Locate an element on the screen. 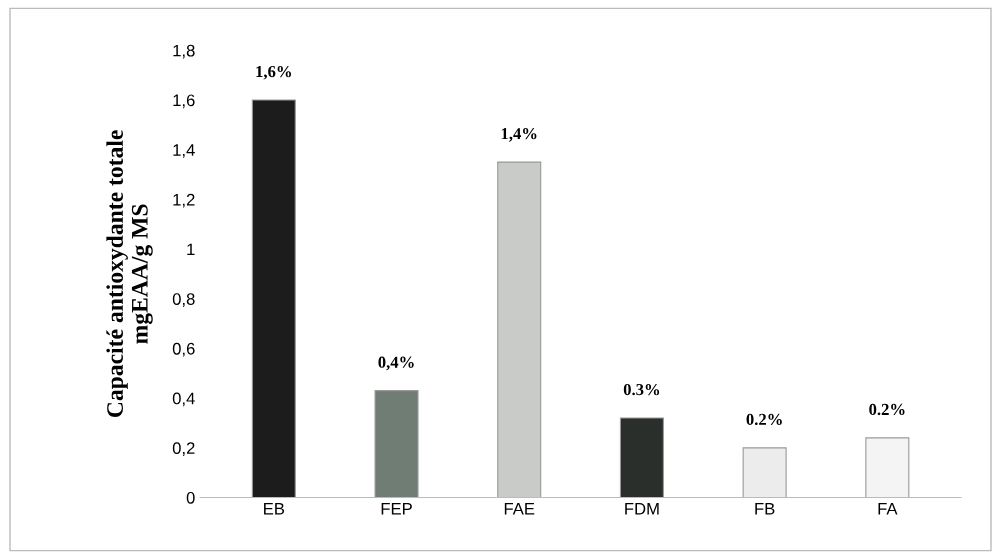  x-tick-label: EB is located at coordinates (274, 508).